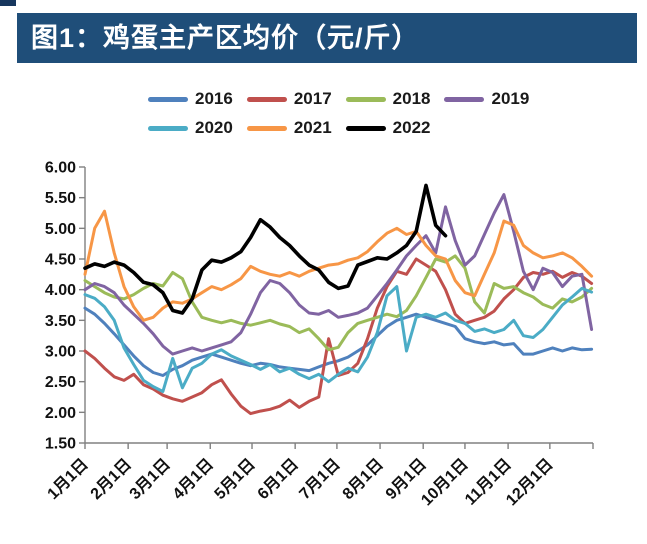 Image resolution: width=647 pixels, height=544 pixels. I want to click on y-axis-tick-label: 1.50, so click(60, 444).